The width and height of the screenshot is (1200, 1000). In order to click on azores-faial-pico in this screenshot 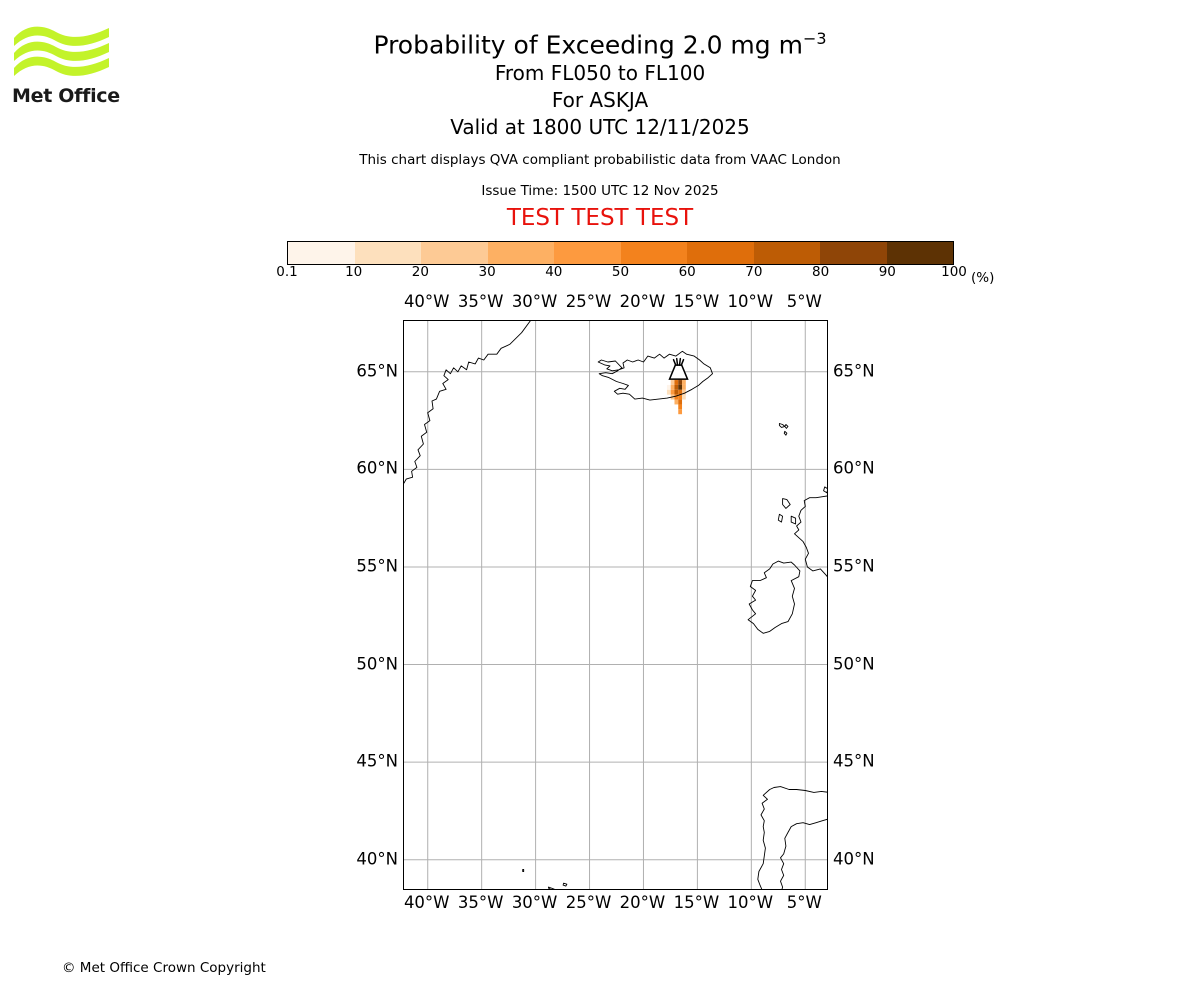, I will do `click(551, 887)`.